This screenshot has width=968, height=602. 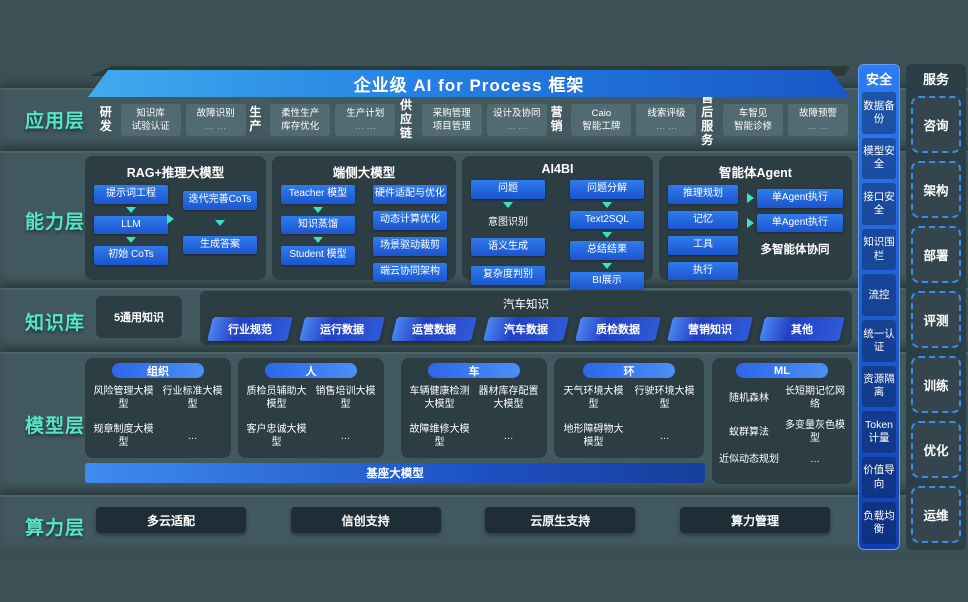 What do you see at coordinates (815, 432) in the screenshot?
I see `model-cell: 多变量灰色模型` at bounding box center [815, 432].